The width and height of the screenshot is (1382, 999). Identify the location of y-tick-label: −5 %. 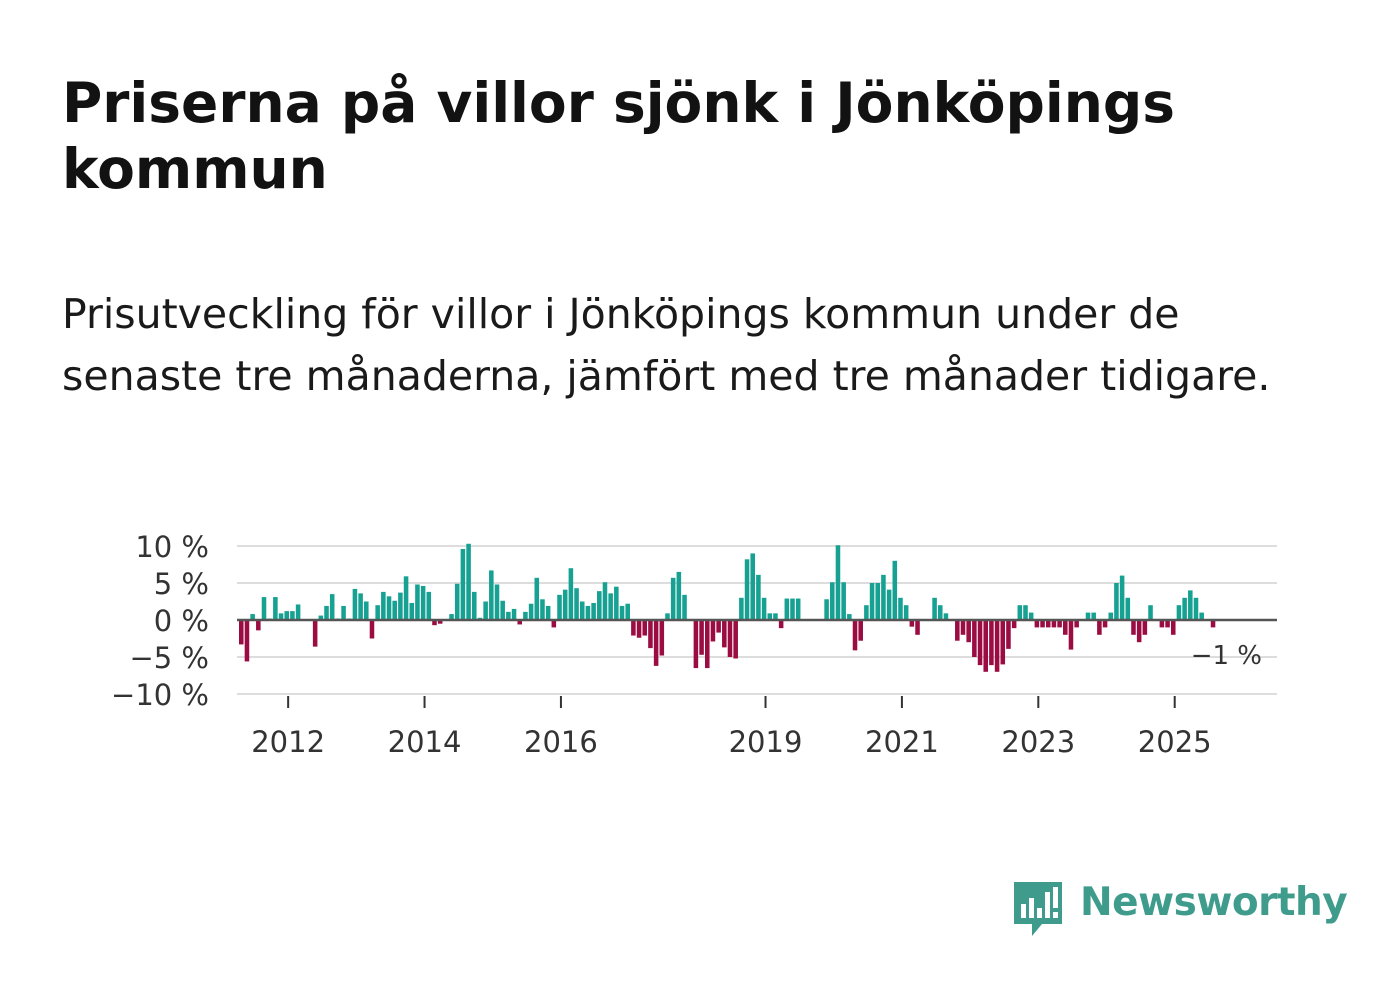
(169, 658).